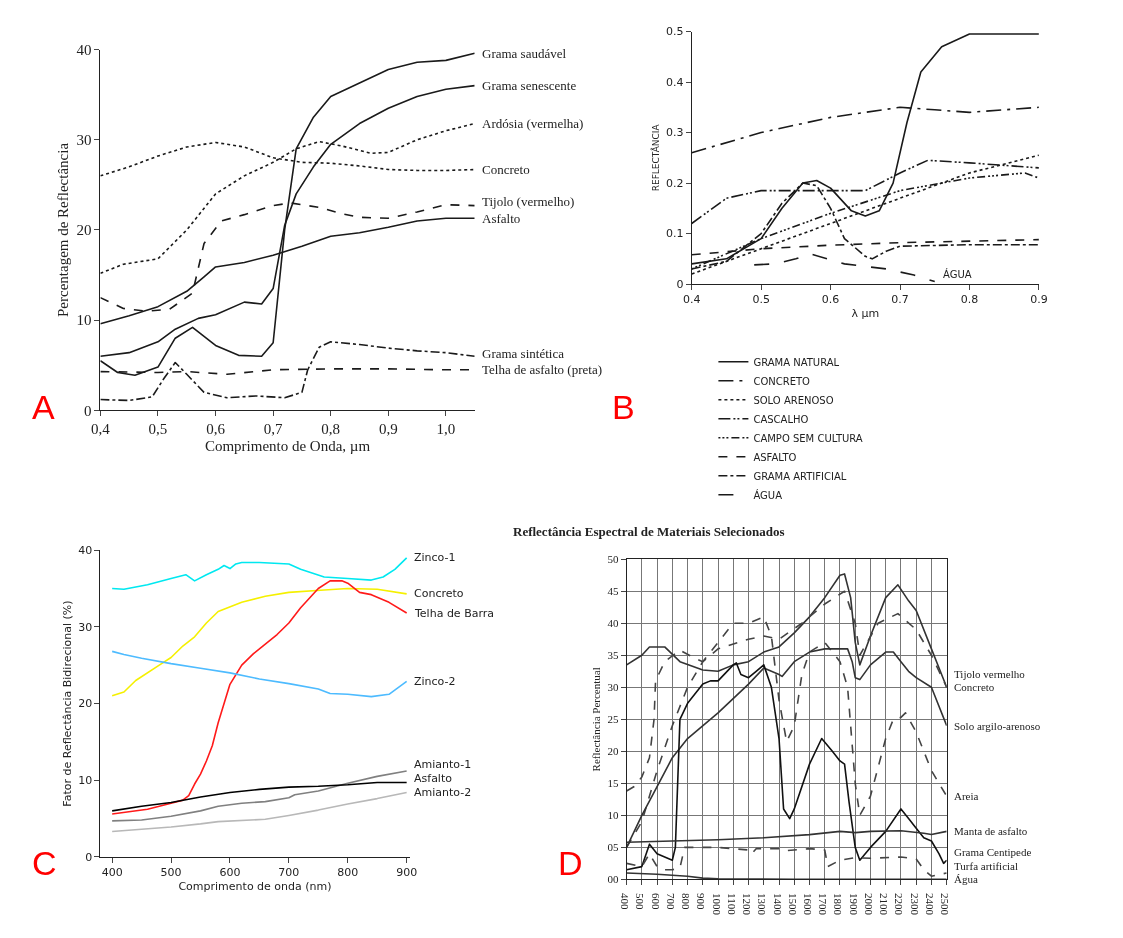 The image size is (1123, 938). I want to click on x-tick-label: 0.5, so click(761, 300).